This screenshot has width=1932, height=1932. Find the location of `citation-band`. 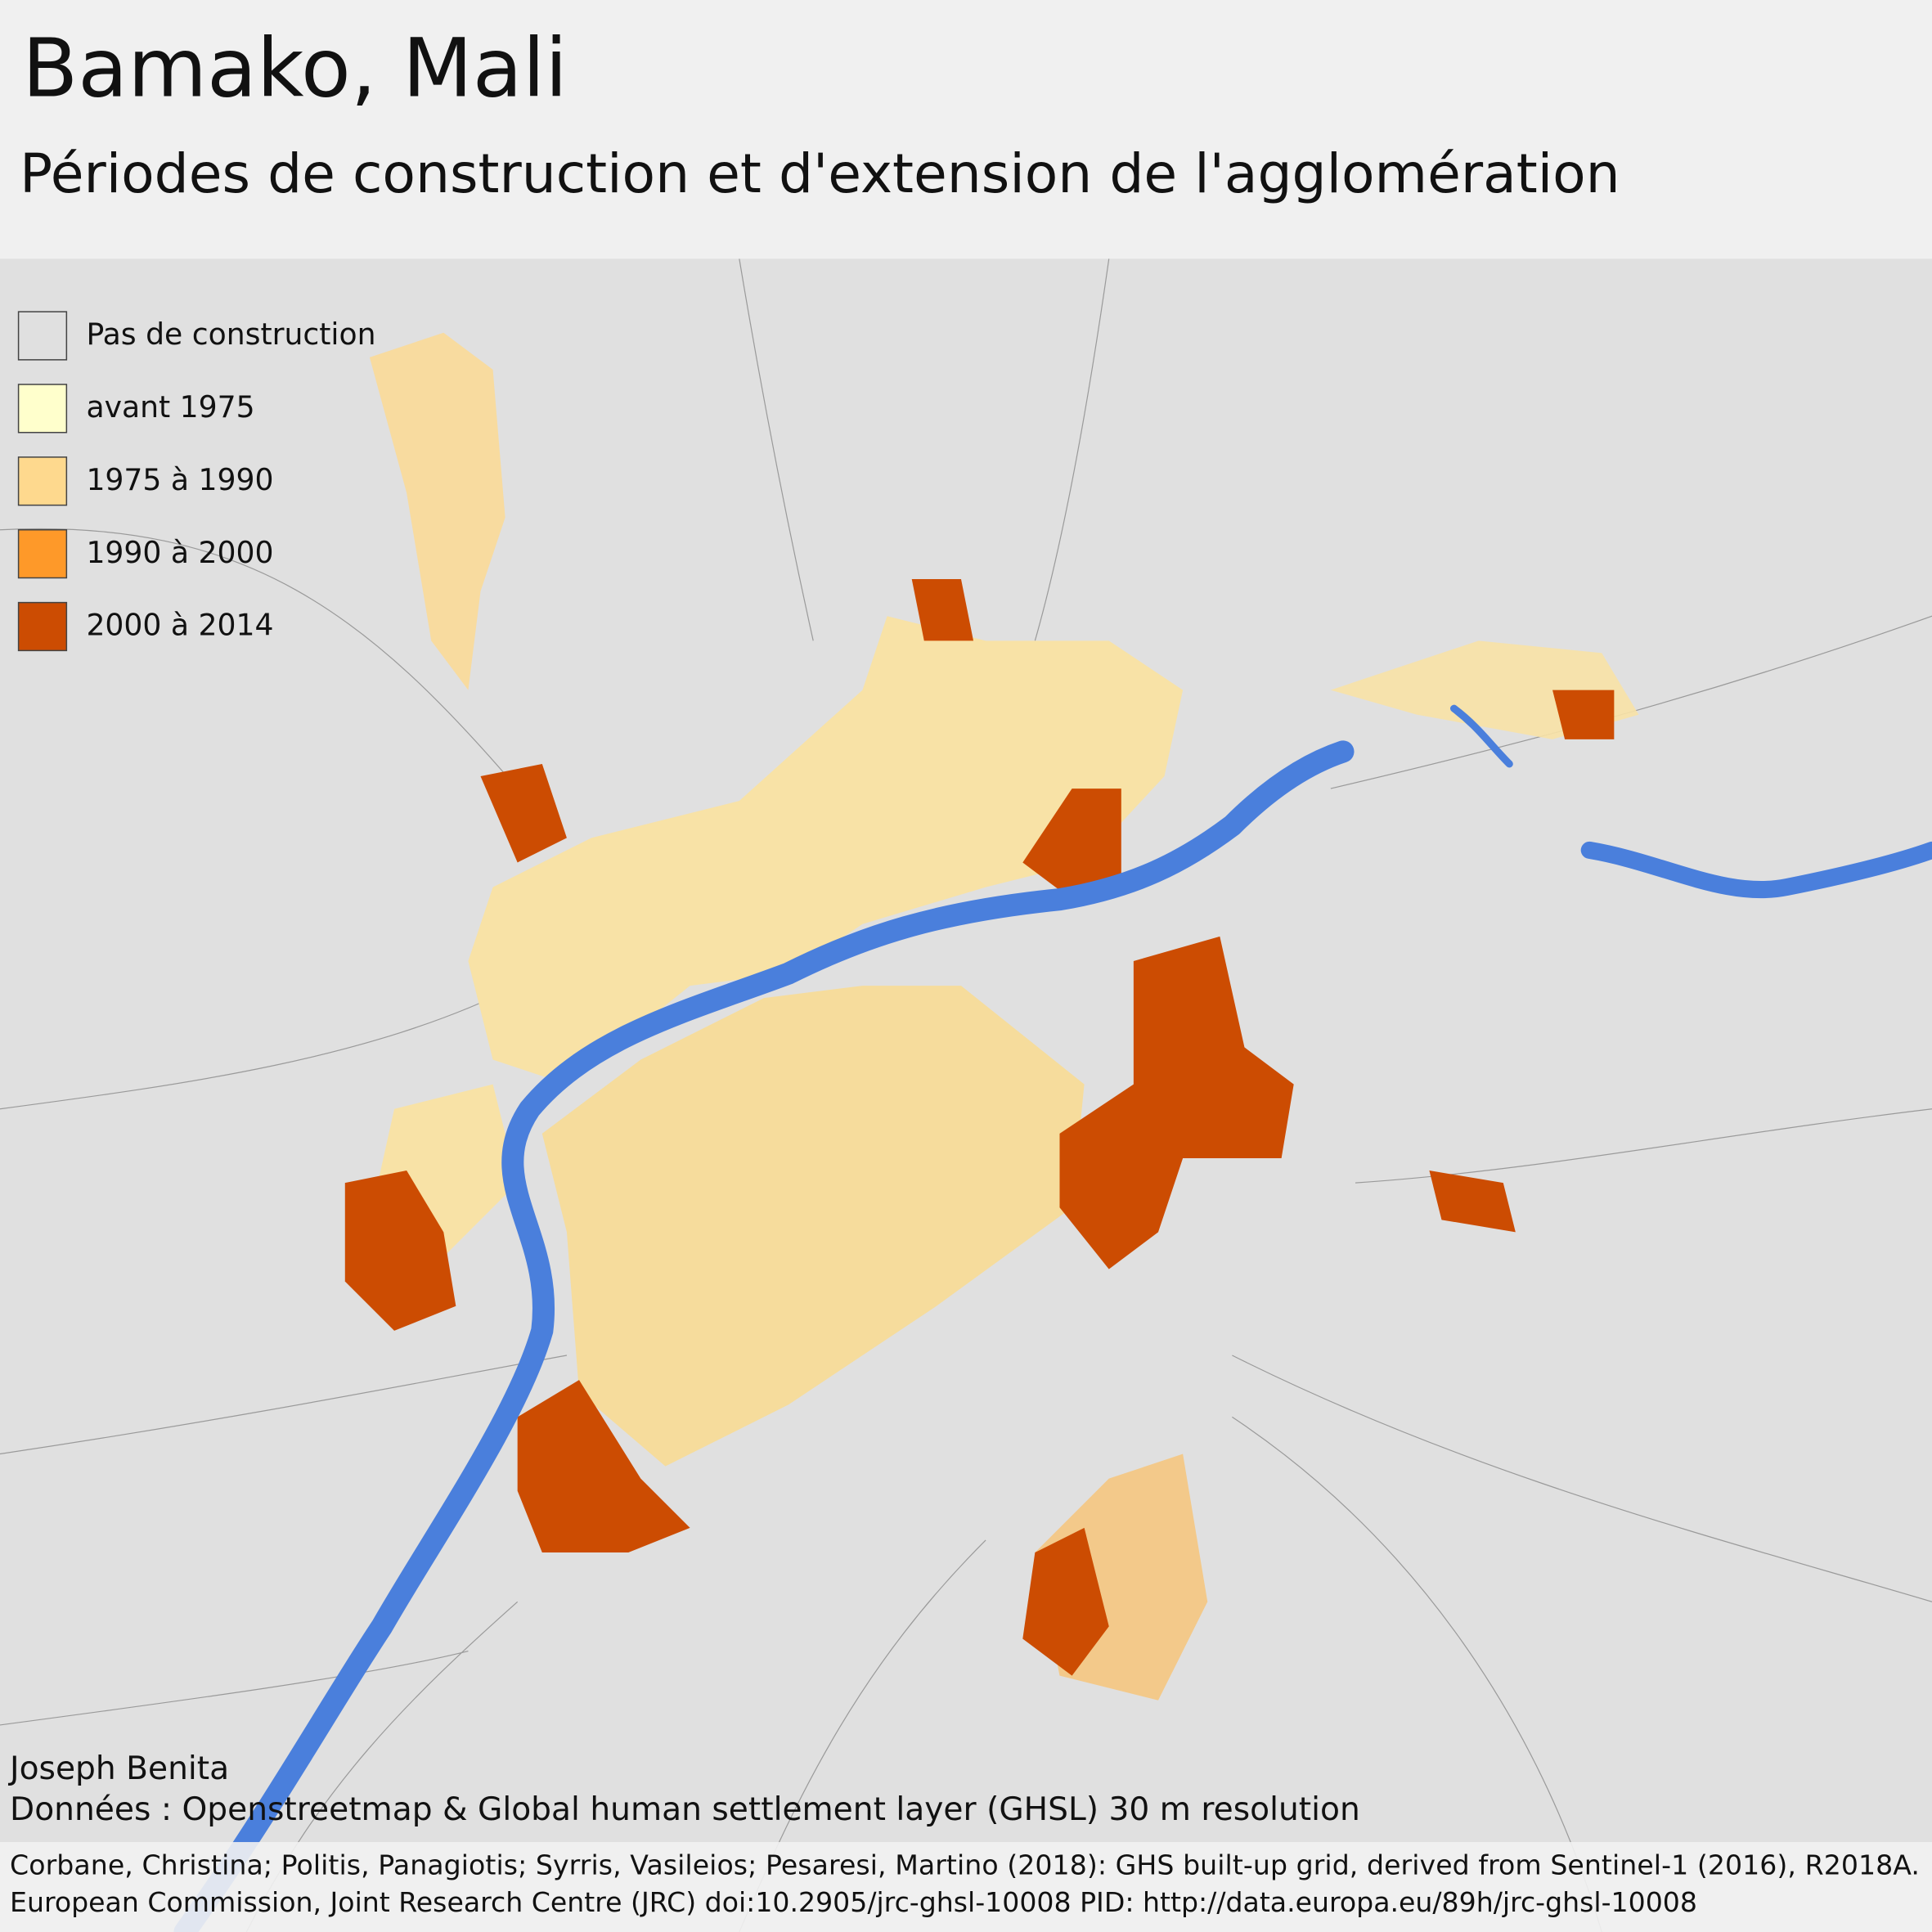

citation-band is located at coordinates (966, 1887).